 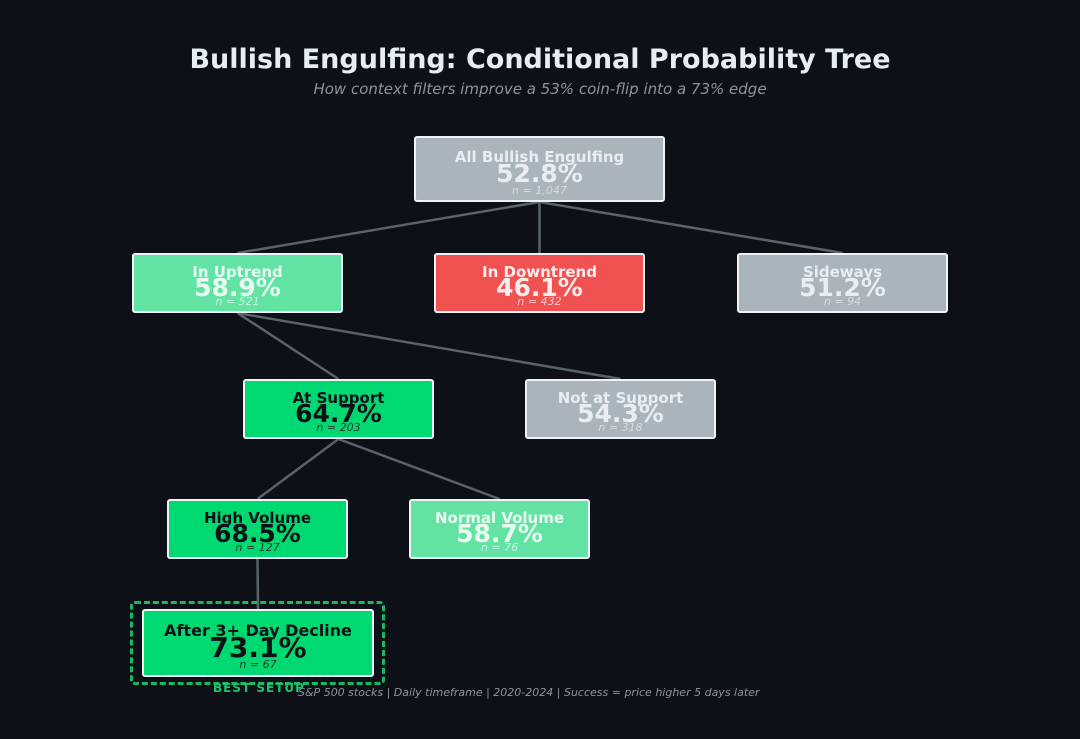 I want to click on node-in-downtrend: In Downtrend 46.1% n = 432, so click(x=539, y=283).